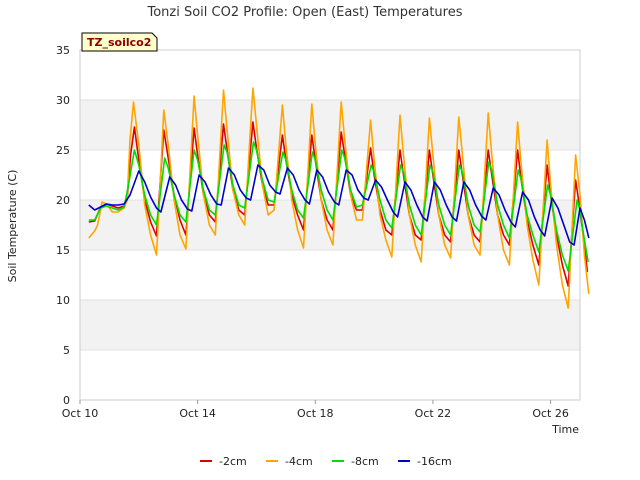 This screenshot has height=480, width=640. I want to click on legend-label: -2cm, so click(233, 461).